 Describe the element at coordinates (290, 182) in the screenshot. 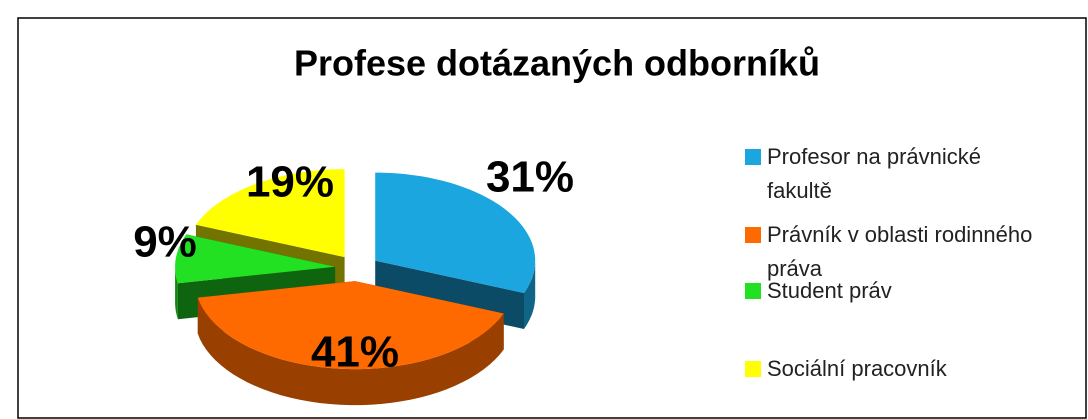

I see `data-label: 19%` at that location.